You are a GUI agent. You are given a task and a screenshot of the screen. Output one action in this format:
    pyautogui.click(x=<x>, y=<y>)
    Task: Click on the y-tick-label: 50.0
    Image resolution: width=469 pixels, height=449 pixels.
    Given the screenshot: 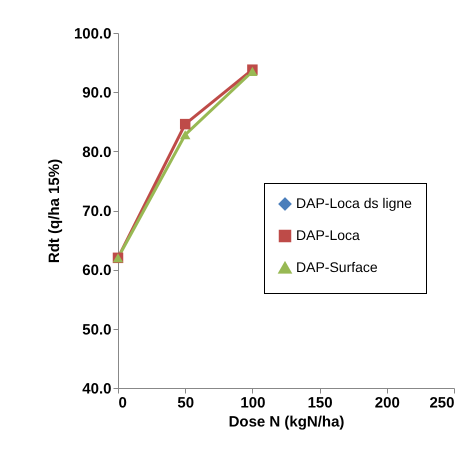 What is the action you would take?
    pyautogui.click(x=97, y=329)
    